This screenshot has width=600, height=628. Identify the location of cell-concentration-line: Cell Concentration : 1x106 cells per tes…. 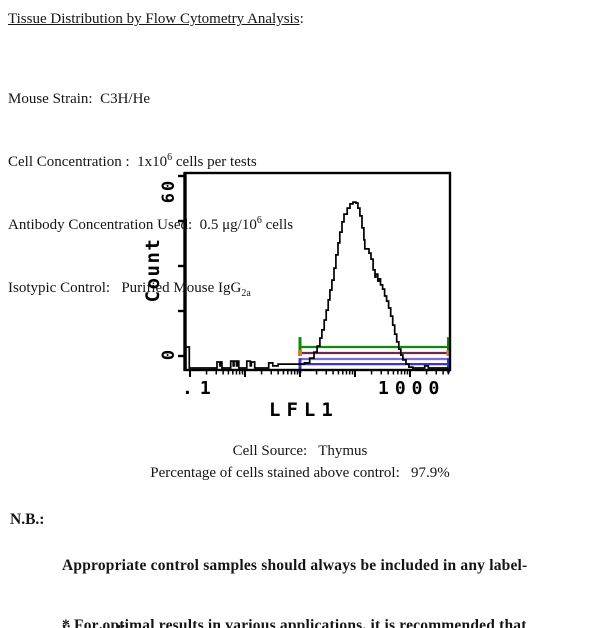
(132, 161).